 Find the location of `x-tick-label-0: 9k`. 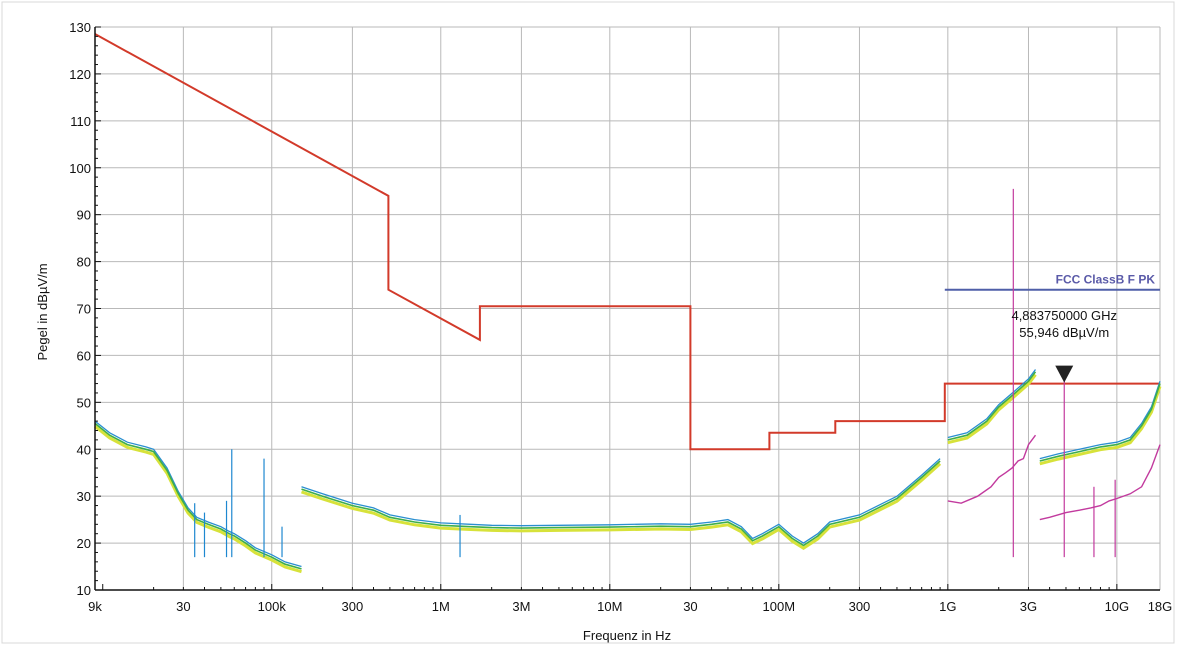

x-tick-label-0: 9k is located at coordinates (95, 606).